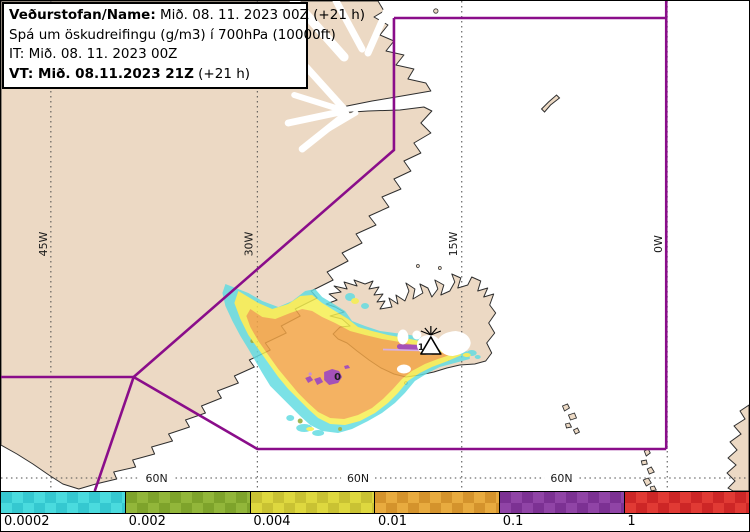 This screenshot has height=532, width=750. I want to click on boundary-bottom-west, so click(334, 413).